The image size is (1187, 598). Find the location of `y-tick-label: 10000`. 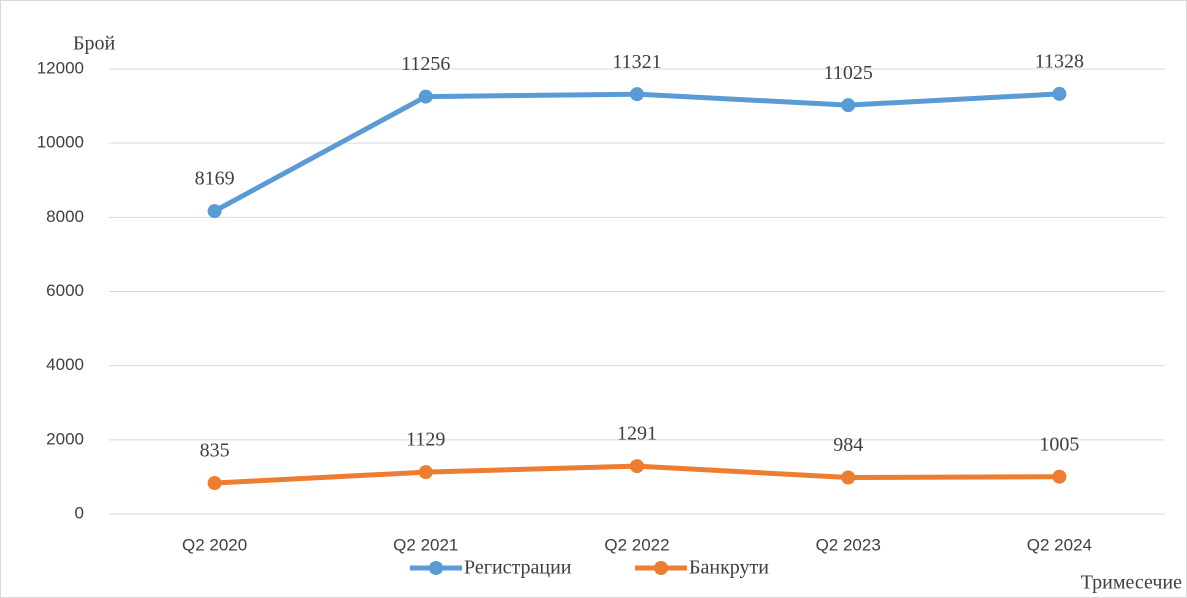

y-tick-label: 10000 is located at coordinates (60, 142).